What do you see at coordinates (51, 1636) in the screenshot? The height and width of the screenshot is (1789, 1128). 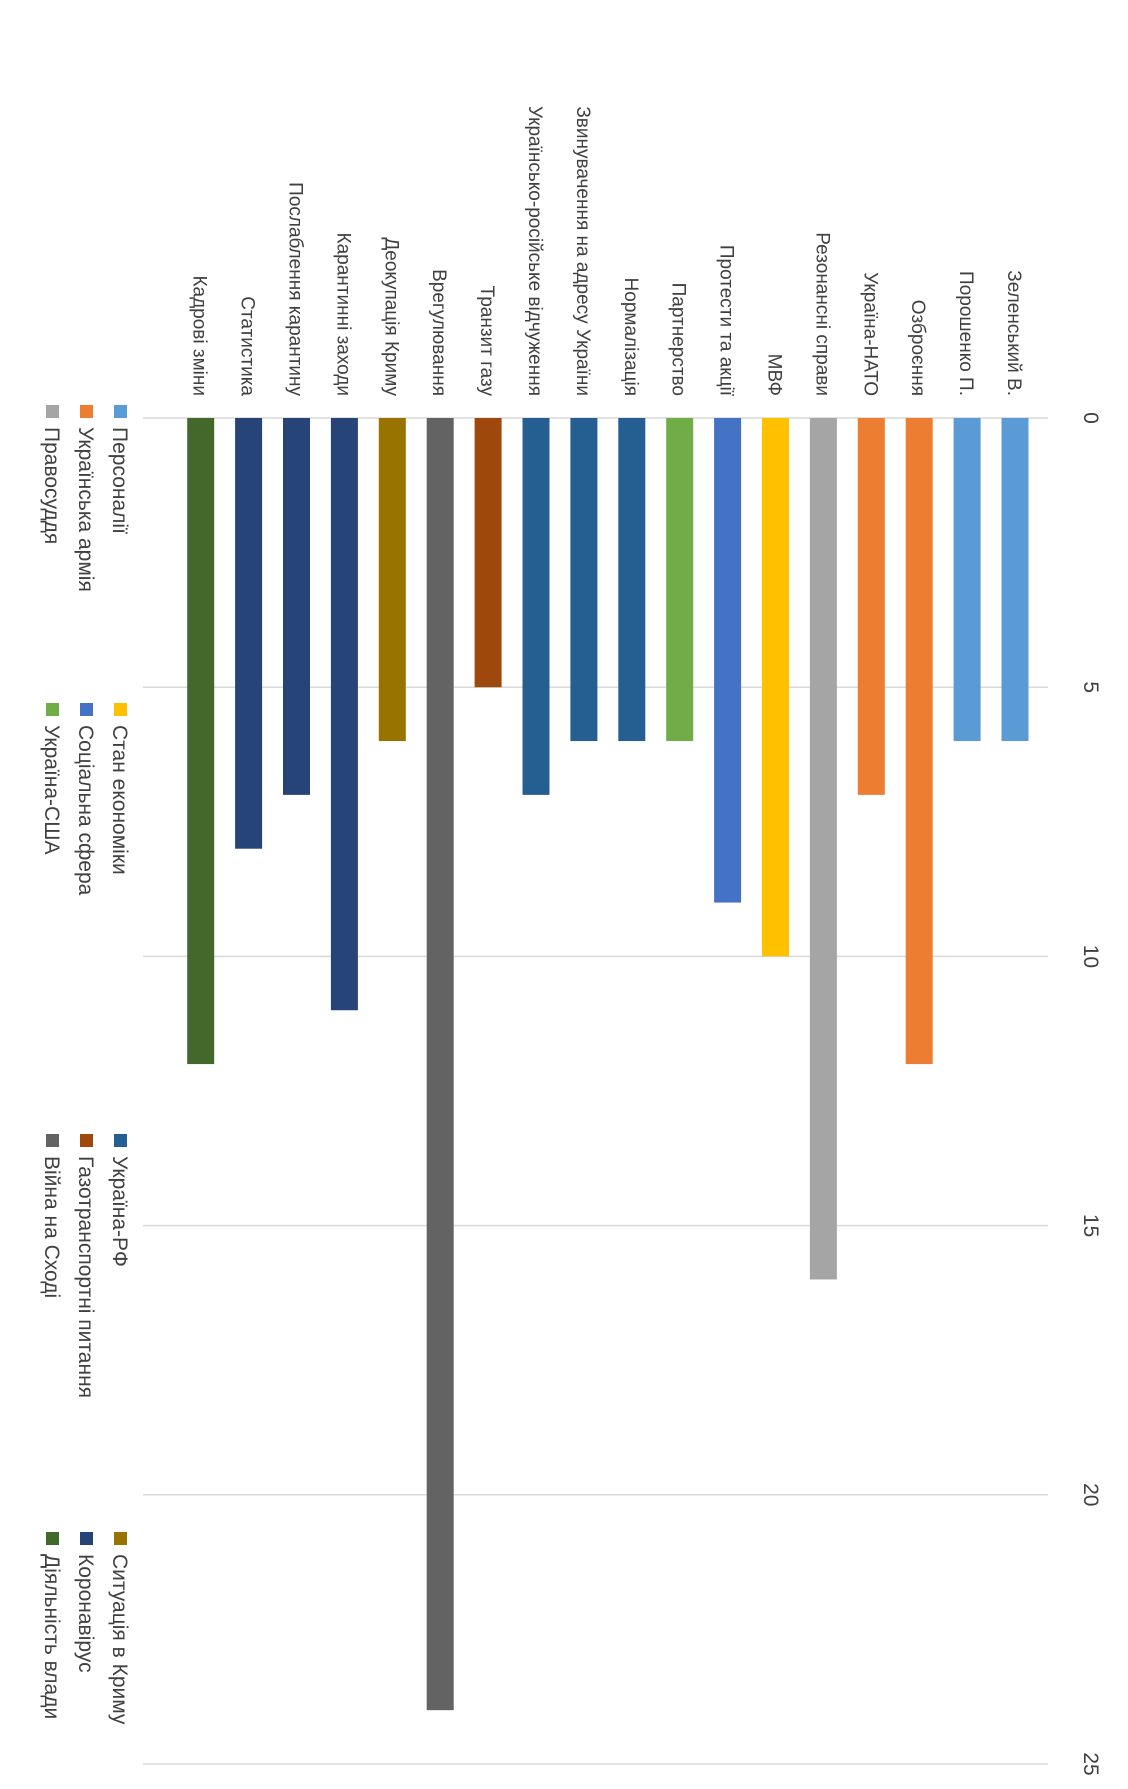 I see `legend-label: Діяльність влади` at bounding box center [51, 1636].